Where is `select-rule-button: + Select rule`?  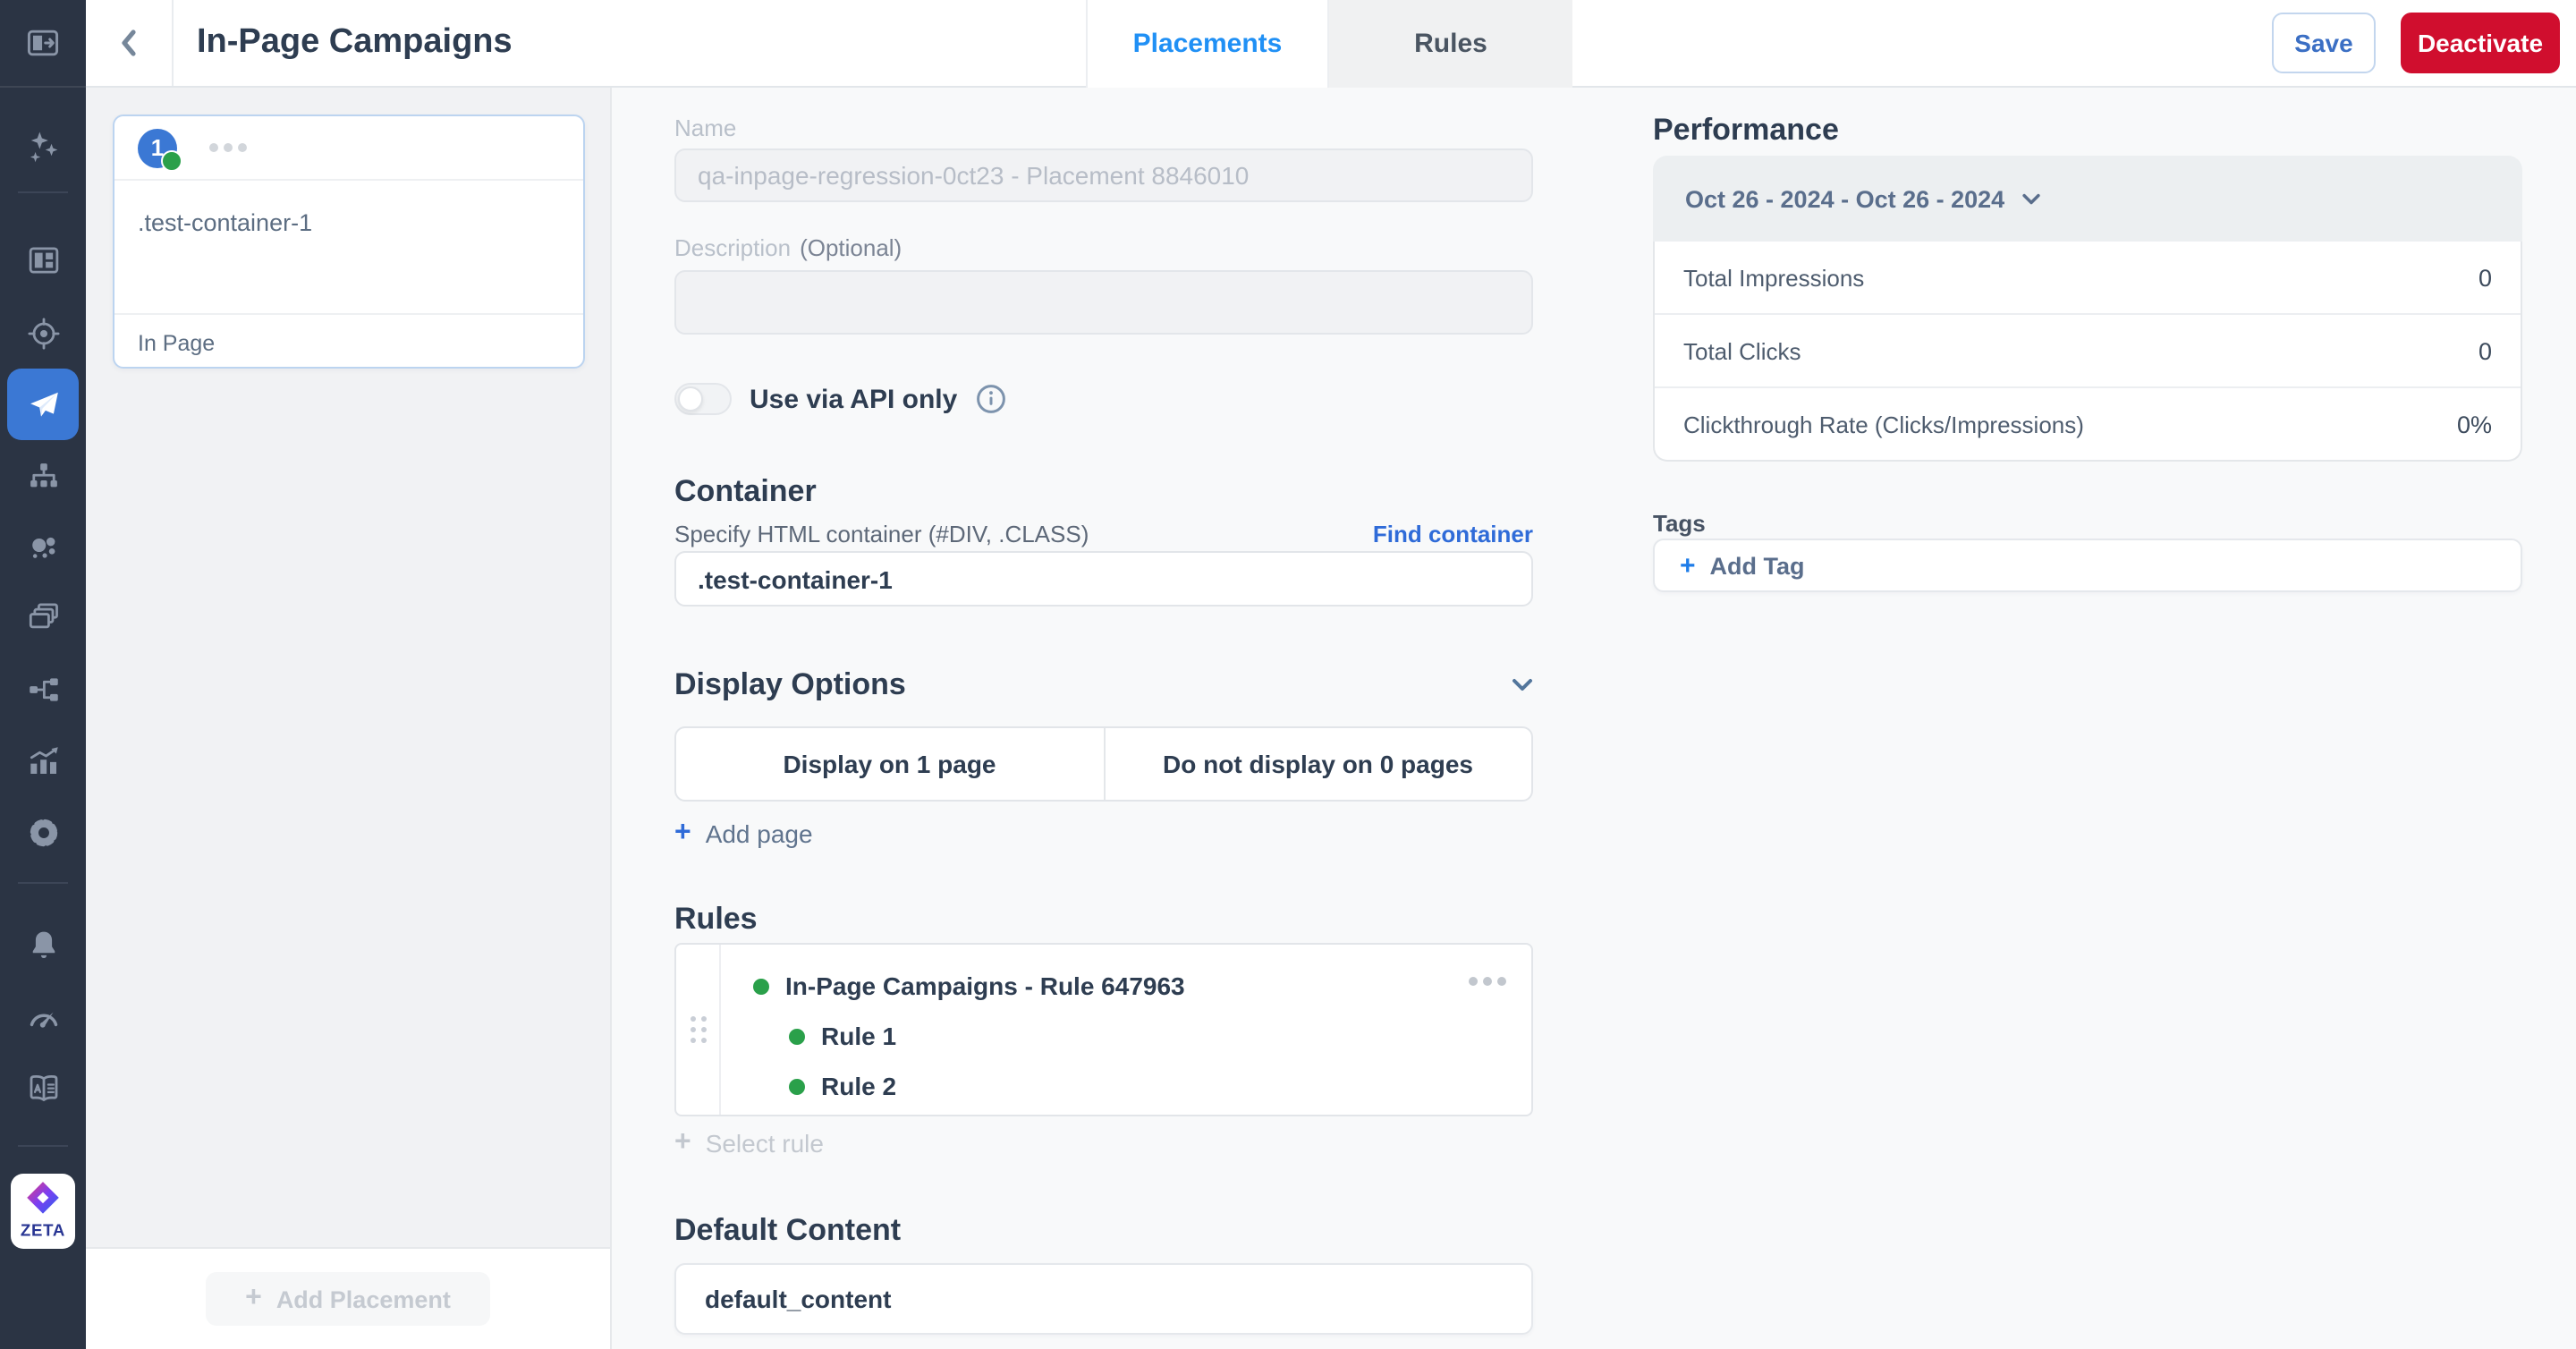 select-rule-button: + Select rule is located at coordinates (1103, 1143).